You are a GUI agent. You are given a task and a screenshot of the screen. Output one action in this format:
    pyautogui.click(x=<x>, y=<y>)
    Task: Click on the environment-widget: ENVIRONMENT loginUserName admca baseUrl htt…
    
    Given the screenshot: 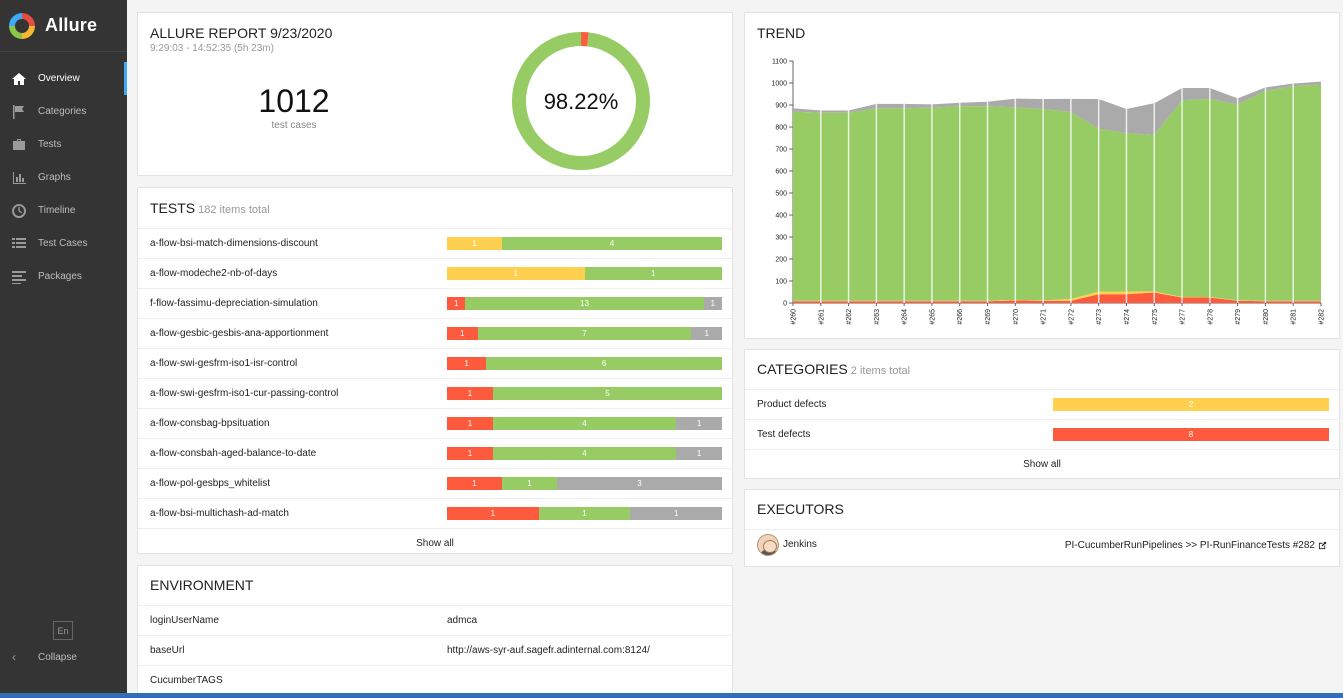 What is the action you would take?
    pyautogui.click(x=435, y=631)
    